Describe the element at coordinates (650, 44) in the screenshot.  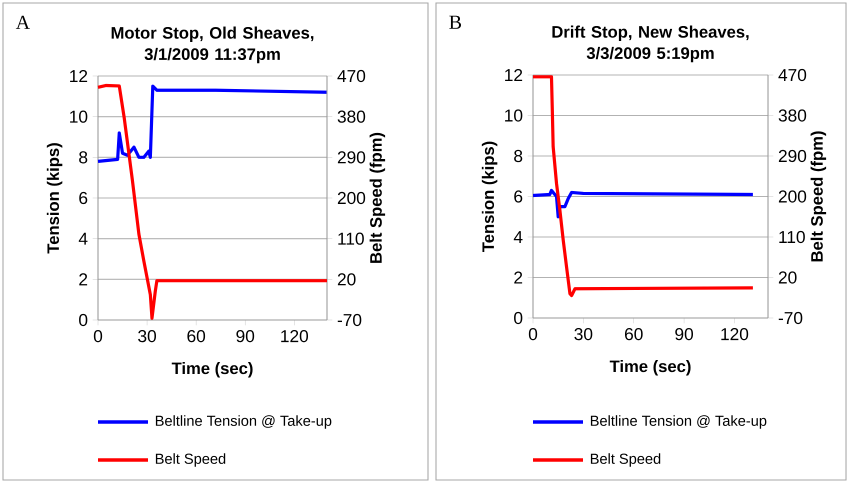
I see `chart-title: Drift Stop, New Sheaves, 3/3/2009 5:19pm` at that location.